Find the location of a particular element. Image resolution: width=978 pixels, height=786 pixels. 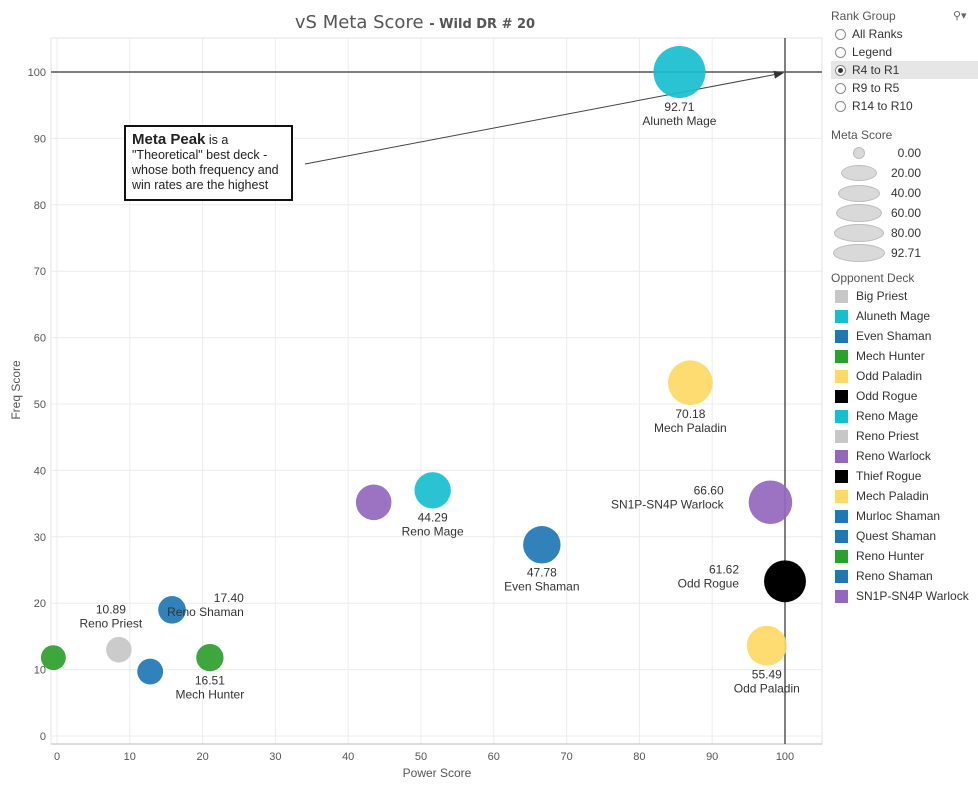

x-tick-label: 100 is located at coordinates (785, 757).